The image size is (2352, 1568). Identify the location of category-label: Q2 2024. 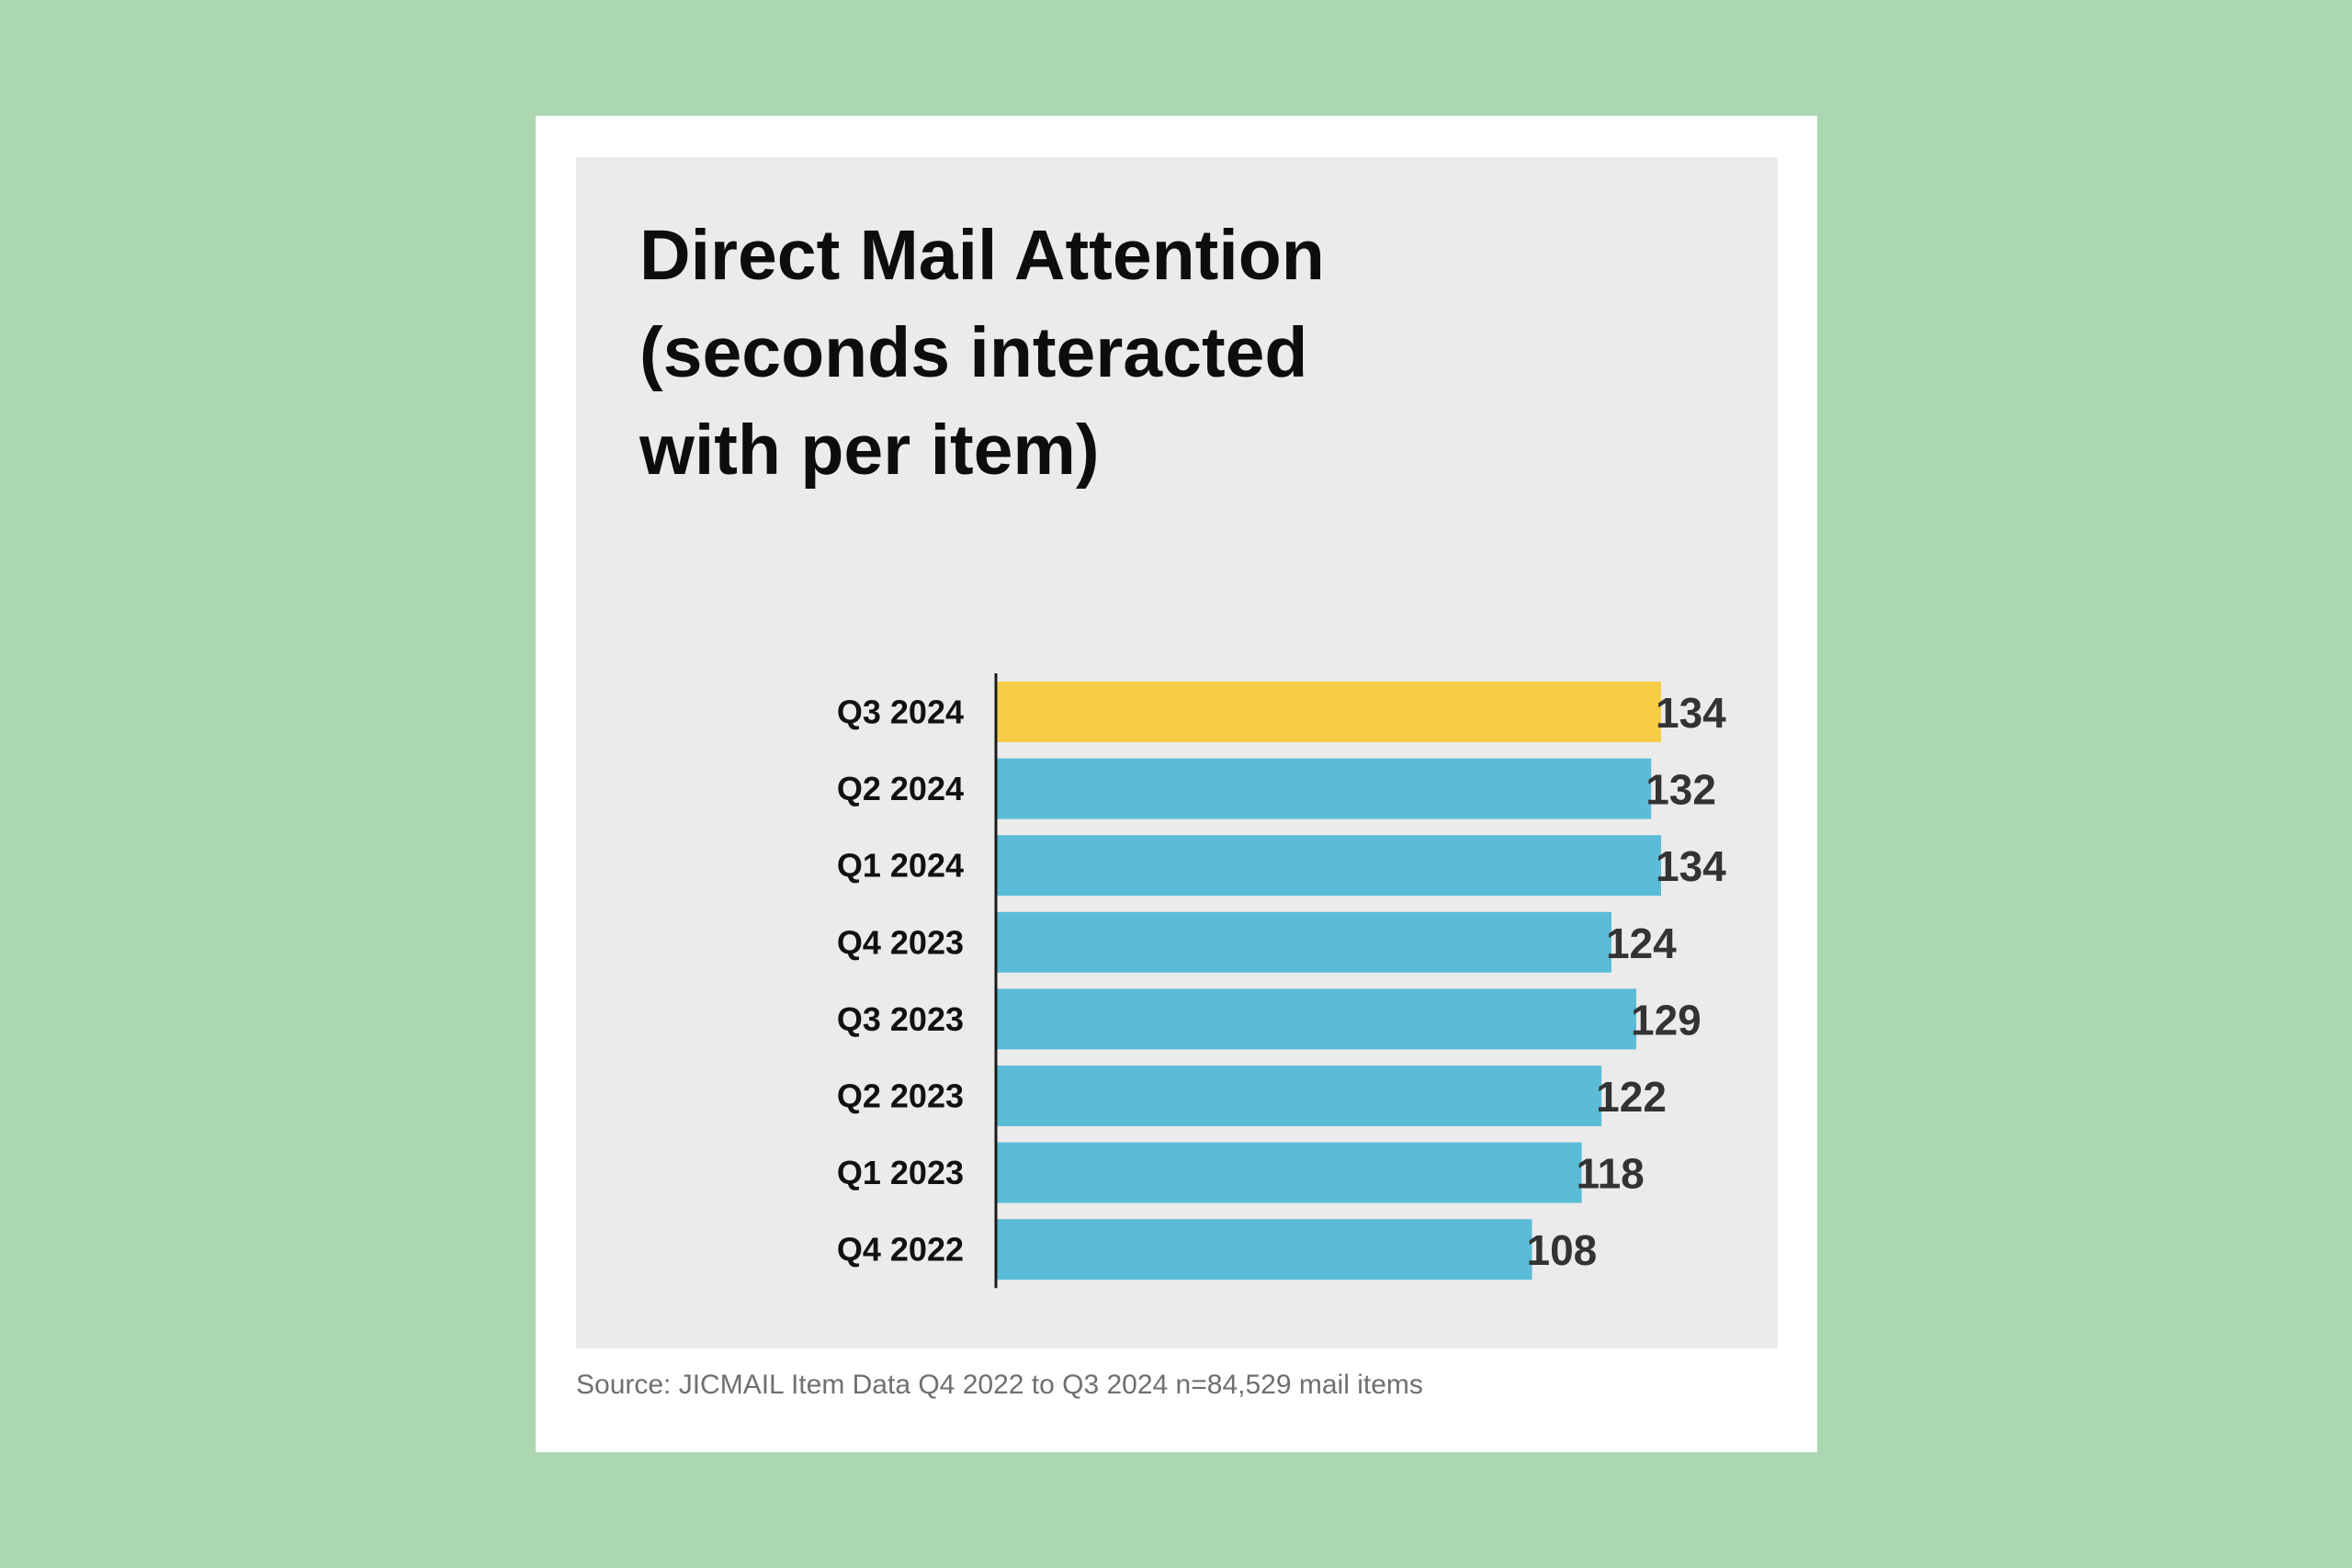
(900, 789).